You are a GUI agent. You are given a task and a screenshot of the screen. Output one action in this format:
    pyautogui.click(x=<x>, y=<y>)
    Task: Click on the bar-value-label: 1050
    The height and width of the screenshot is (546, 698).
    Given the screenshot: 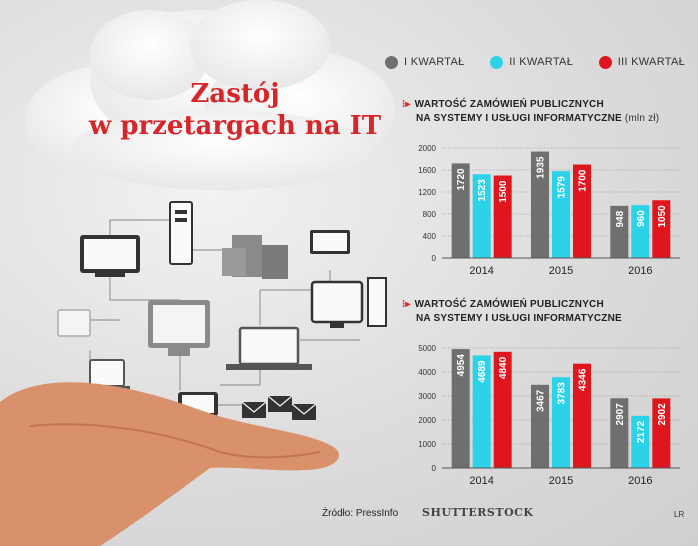 What is the action you would take?
    pyautogui.click(x=662, y=216)
    